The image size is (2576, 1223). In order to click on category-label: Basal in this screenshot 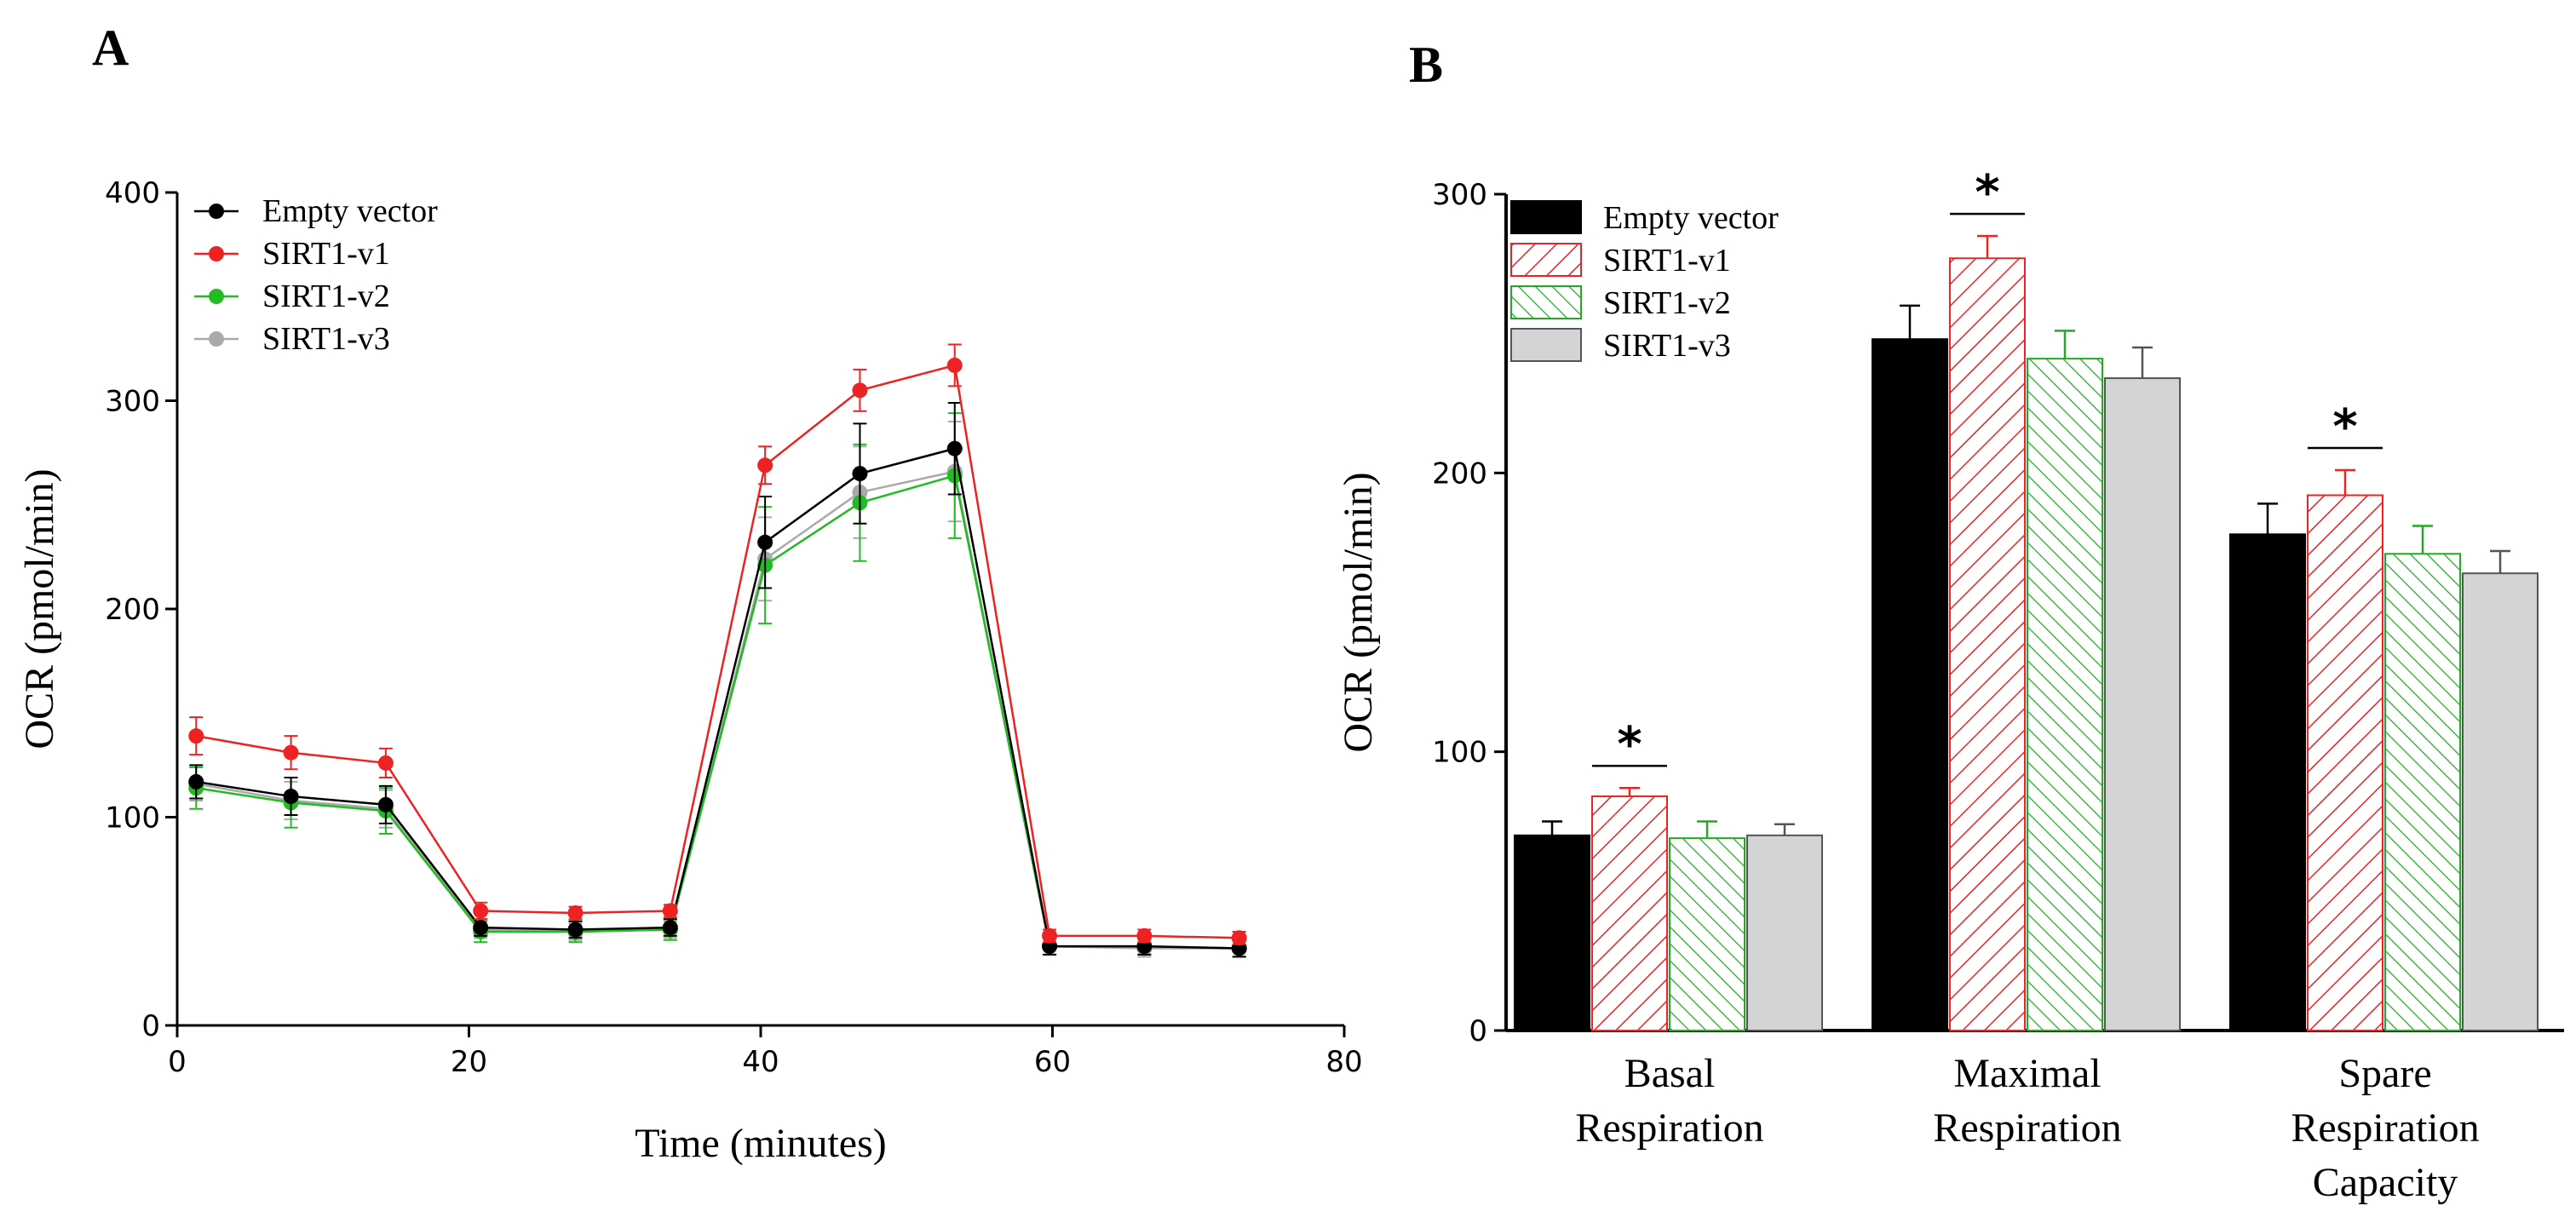, I will do `click(1670, 1073)`.